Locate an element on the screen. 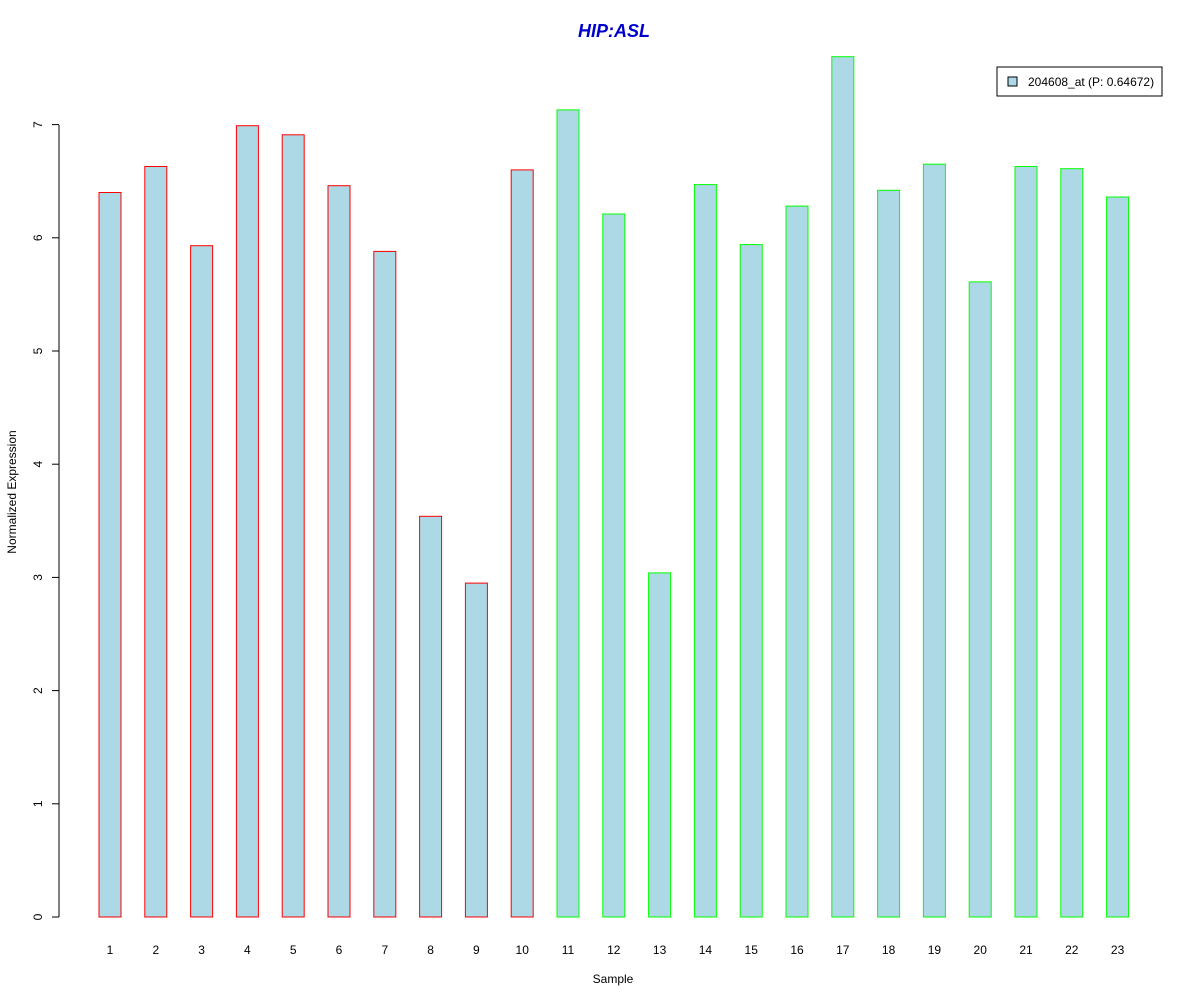 This screenshot has width=1200, height=1000. x-tick-label: 3 is located at coordinates (201, 950).